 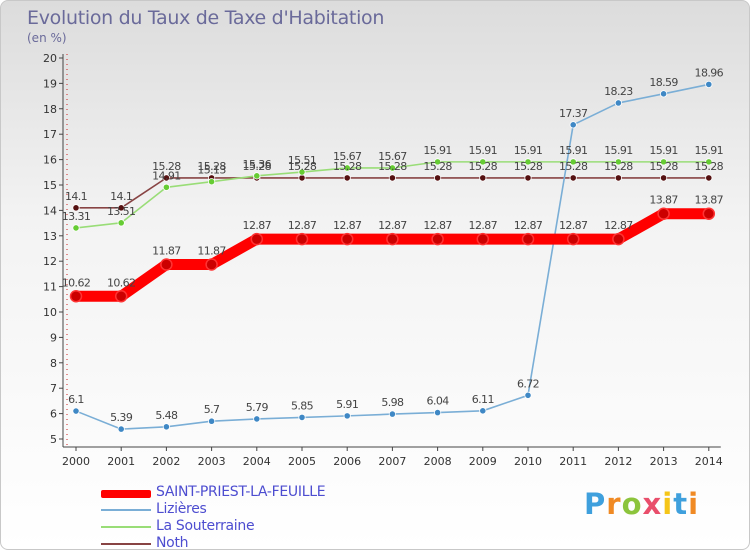 What do you see at coordinates (652, 504) in the screenshot?
I see `logo-letter: x` at bounding box center [652, 504].